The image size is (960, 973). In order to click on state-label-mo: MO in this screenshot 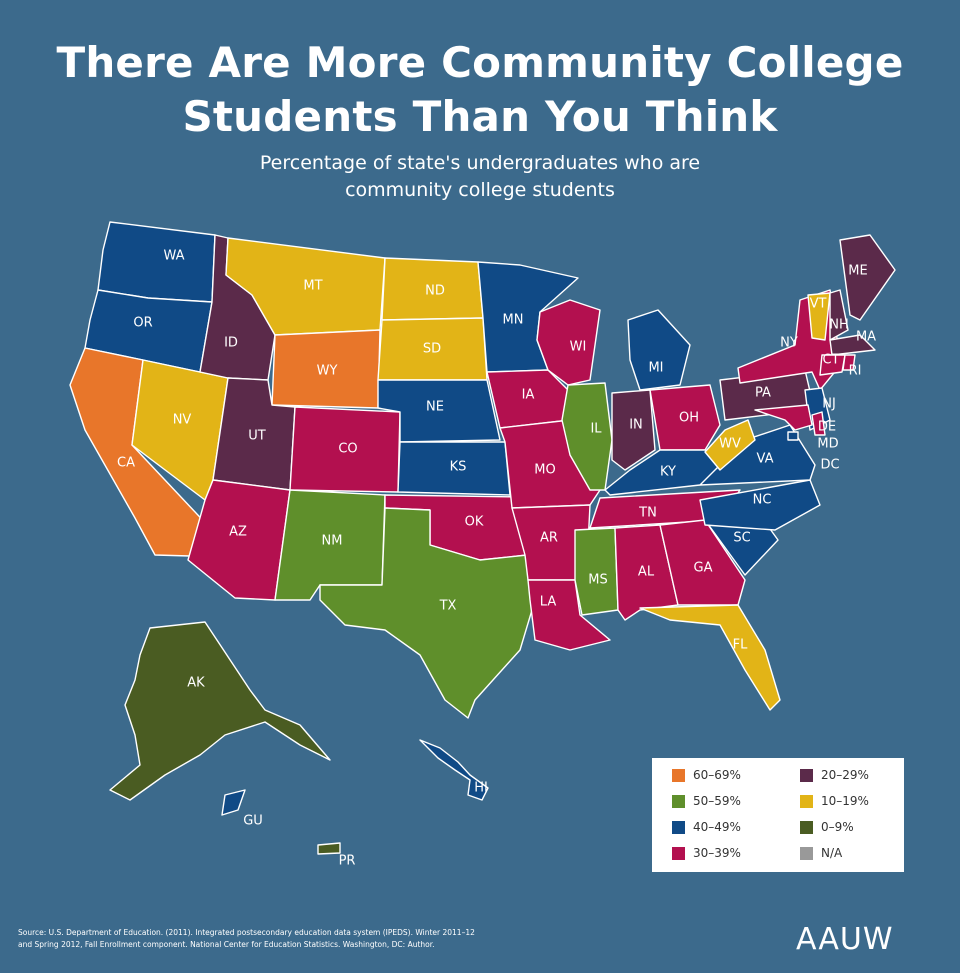, I will do `click(544, 470)`.